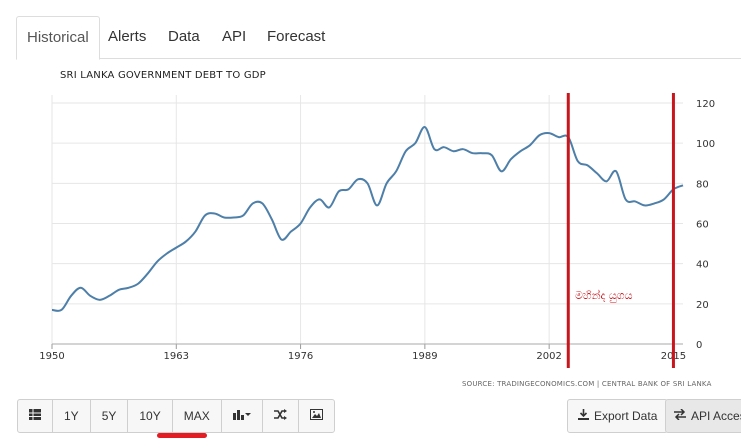 This screenshot has width=741, height=443. I want to click on tab-historical: Historical, so click(58, 38).